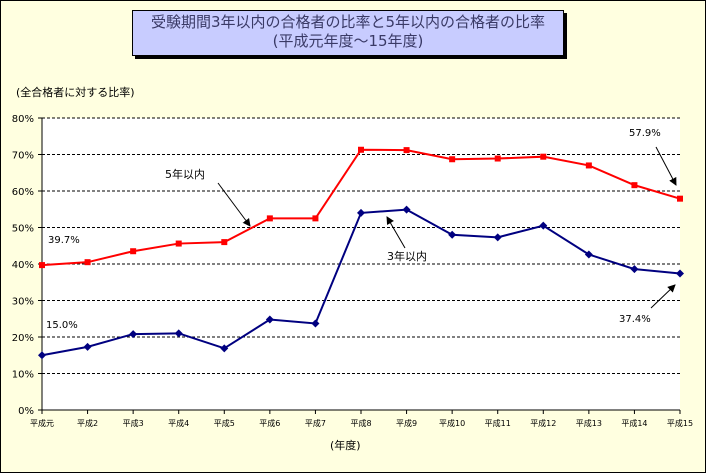 The height and width of the screenshot is (473, 706). I want to click on x-tick-label: 平成5, so click(224, 423).